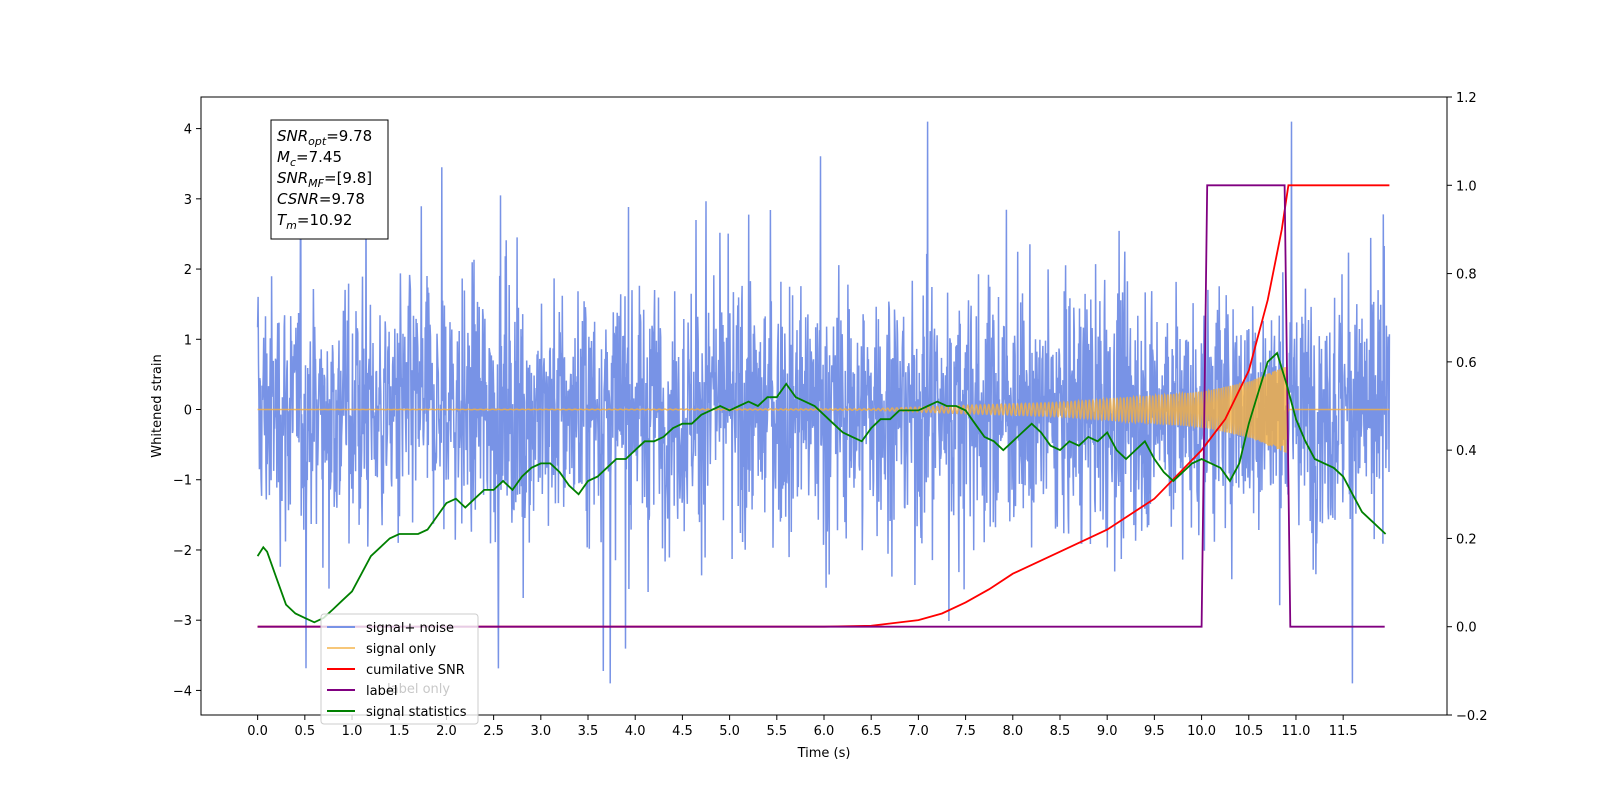 The image size is (1600, 800). What do you see at coordinates (410, 628) in the screenshot?
I see `legend-label: signal+ noise` at bounding box center [410, 628].